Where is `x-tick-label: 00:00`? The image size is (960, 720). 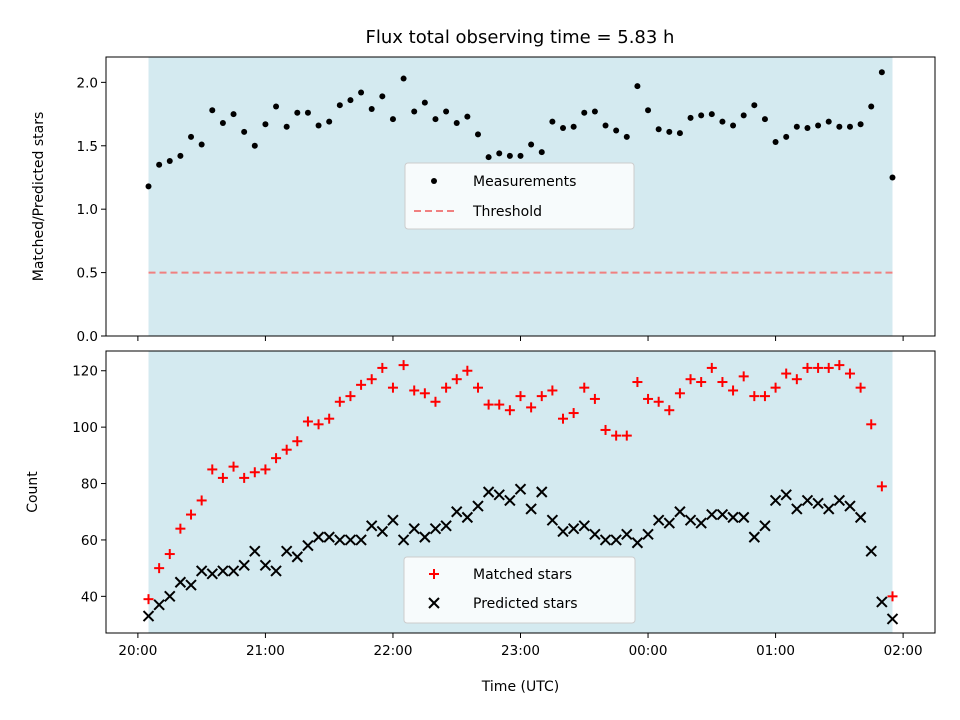
x-tick-label: 00:00 is located at coordinates (648, 651).